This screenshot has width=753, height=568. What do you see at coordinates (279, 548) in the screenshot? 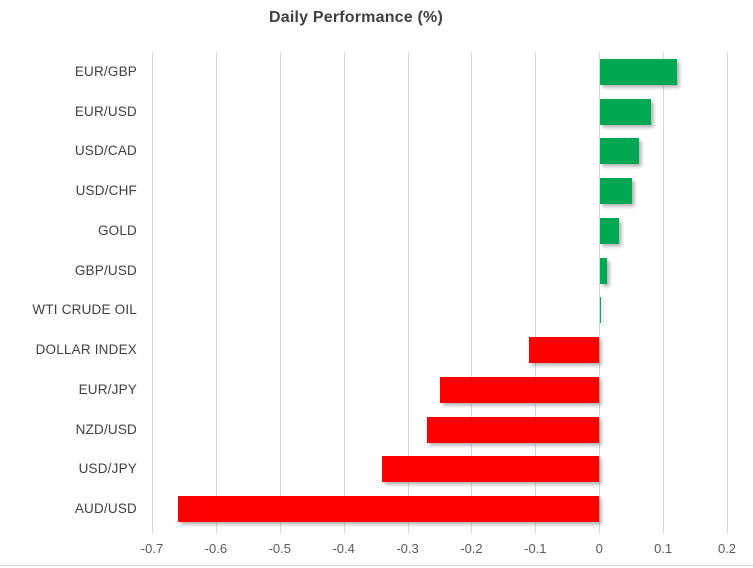
I see `x-tick-label--0.5: -0.5` at bounding box center [279, 548].